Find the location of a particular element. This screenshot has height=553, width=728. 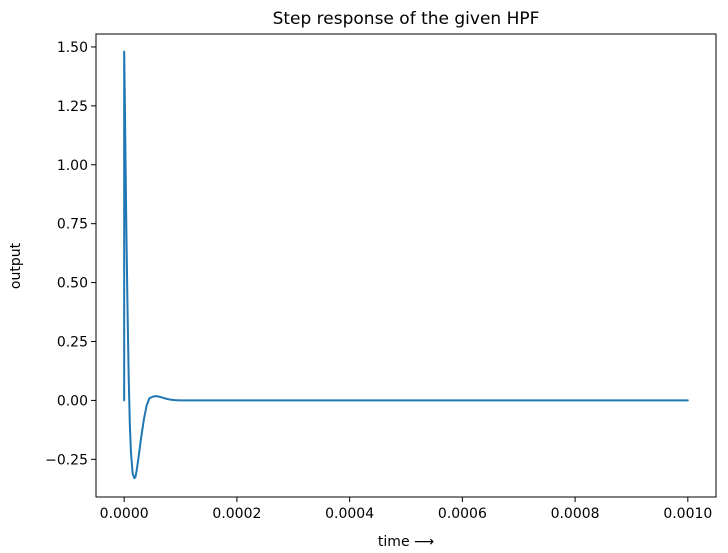

x-axis: 0.0000 0.0002 0.0004 0.0006 0.0008 0.0010 is located at coordinates (406, 509).